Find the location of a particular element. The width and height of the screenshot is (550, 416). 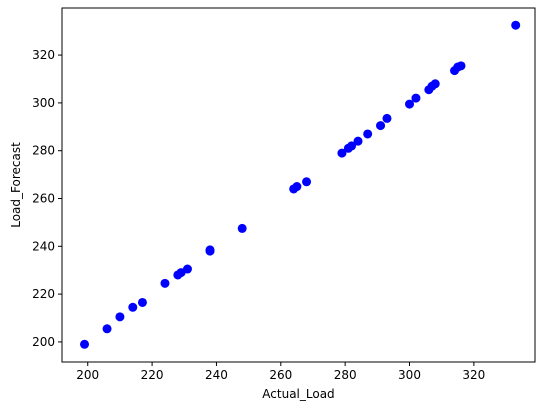

x-tick-label: 280 is located at coordinates (345, 375).